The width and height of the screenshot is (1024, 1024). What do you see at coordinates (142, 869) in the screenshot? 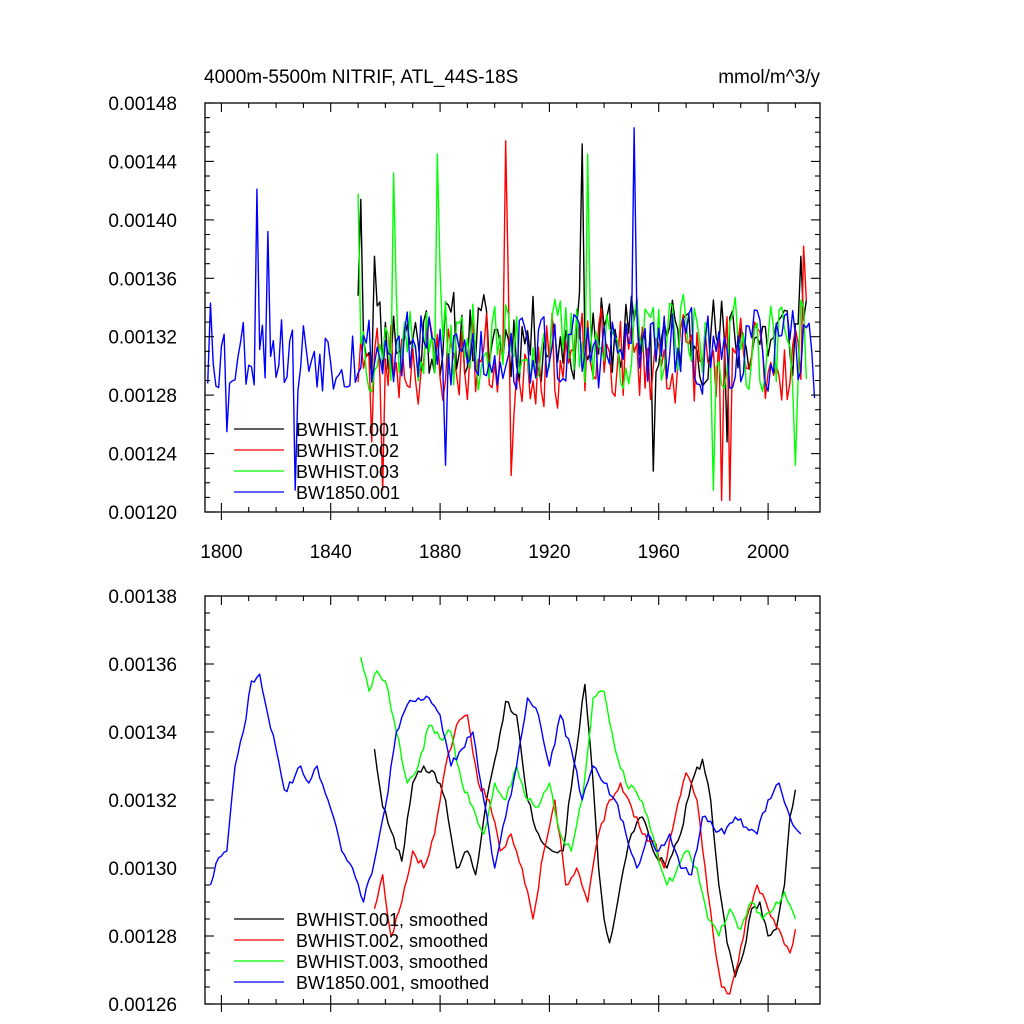
I see `y-tick-label: 0.00130` at bounding box center [142, 869].